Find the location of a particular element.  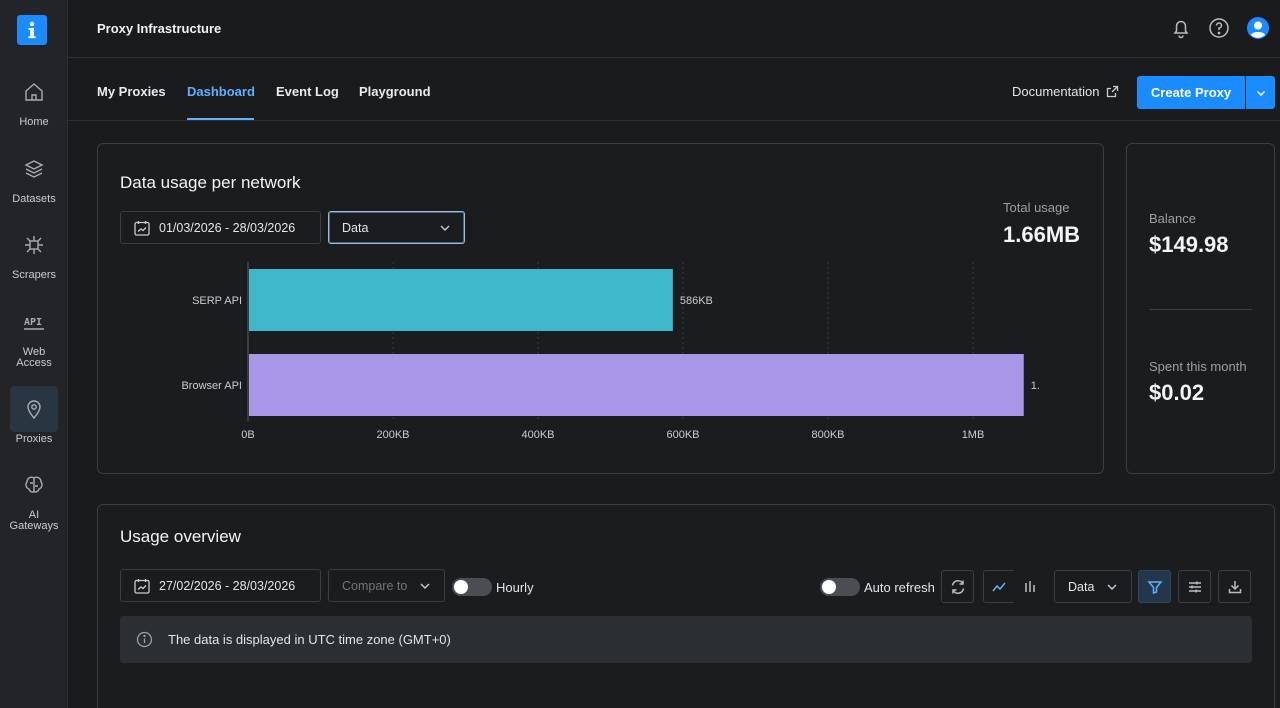

refresh-icon is located at coordinates (957, 586).